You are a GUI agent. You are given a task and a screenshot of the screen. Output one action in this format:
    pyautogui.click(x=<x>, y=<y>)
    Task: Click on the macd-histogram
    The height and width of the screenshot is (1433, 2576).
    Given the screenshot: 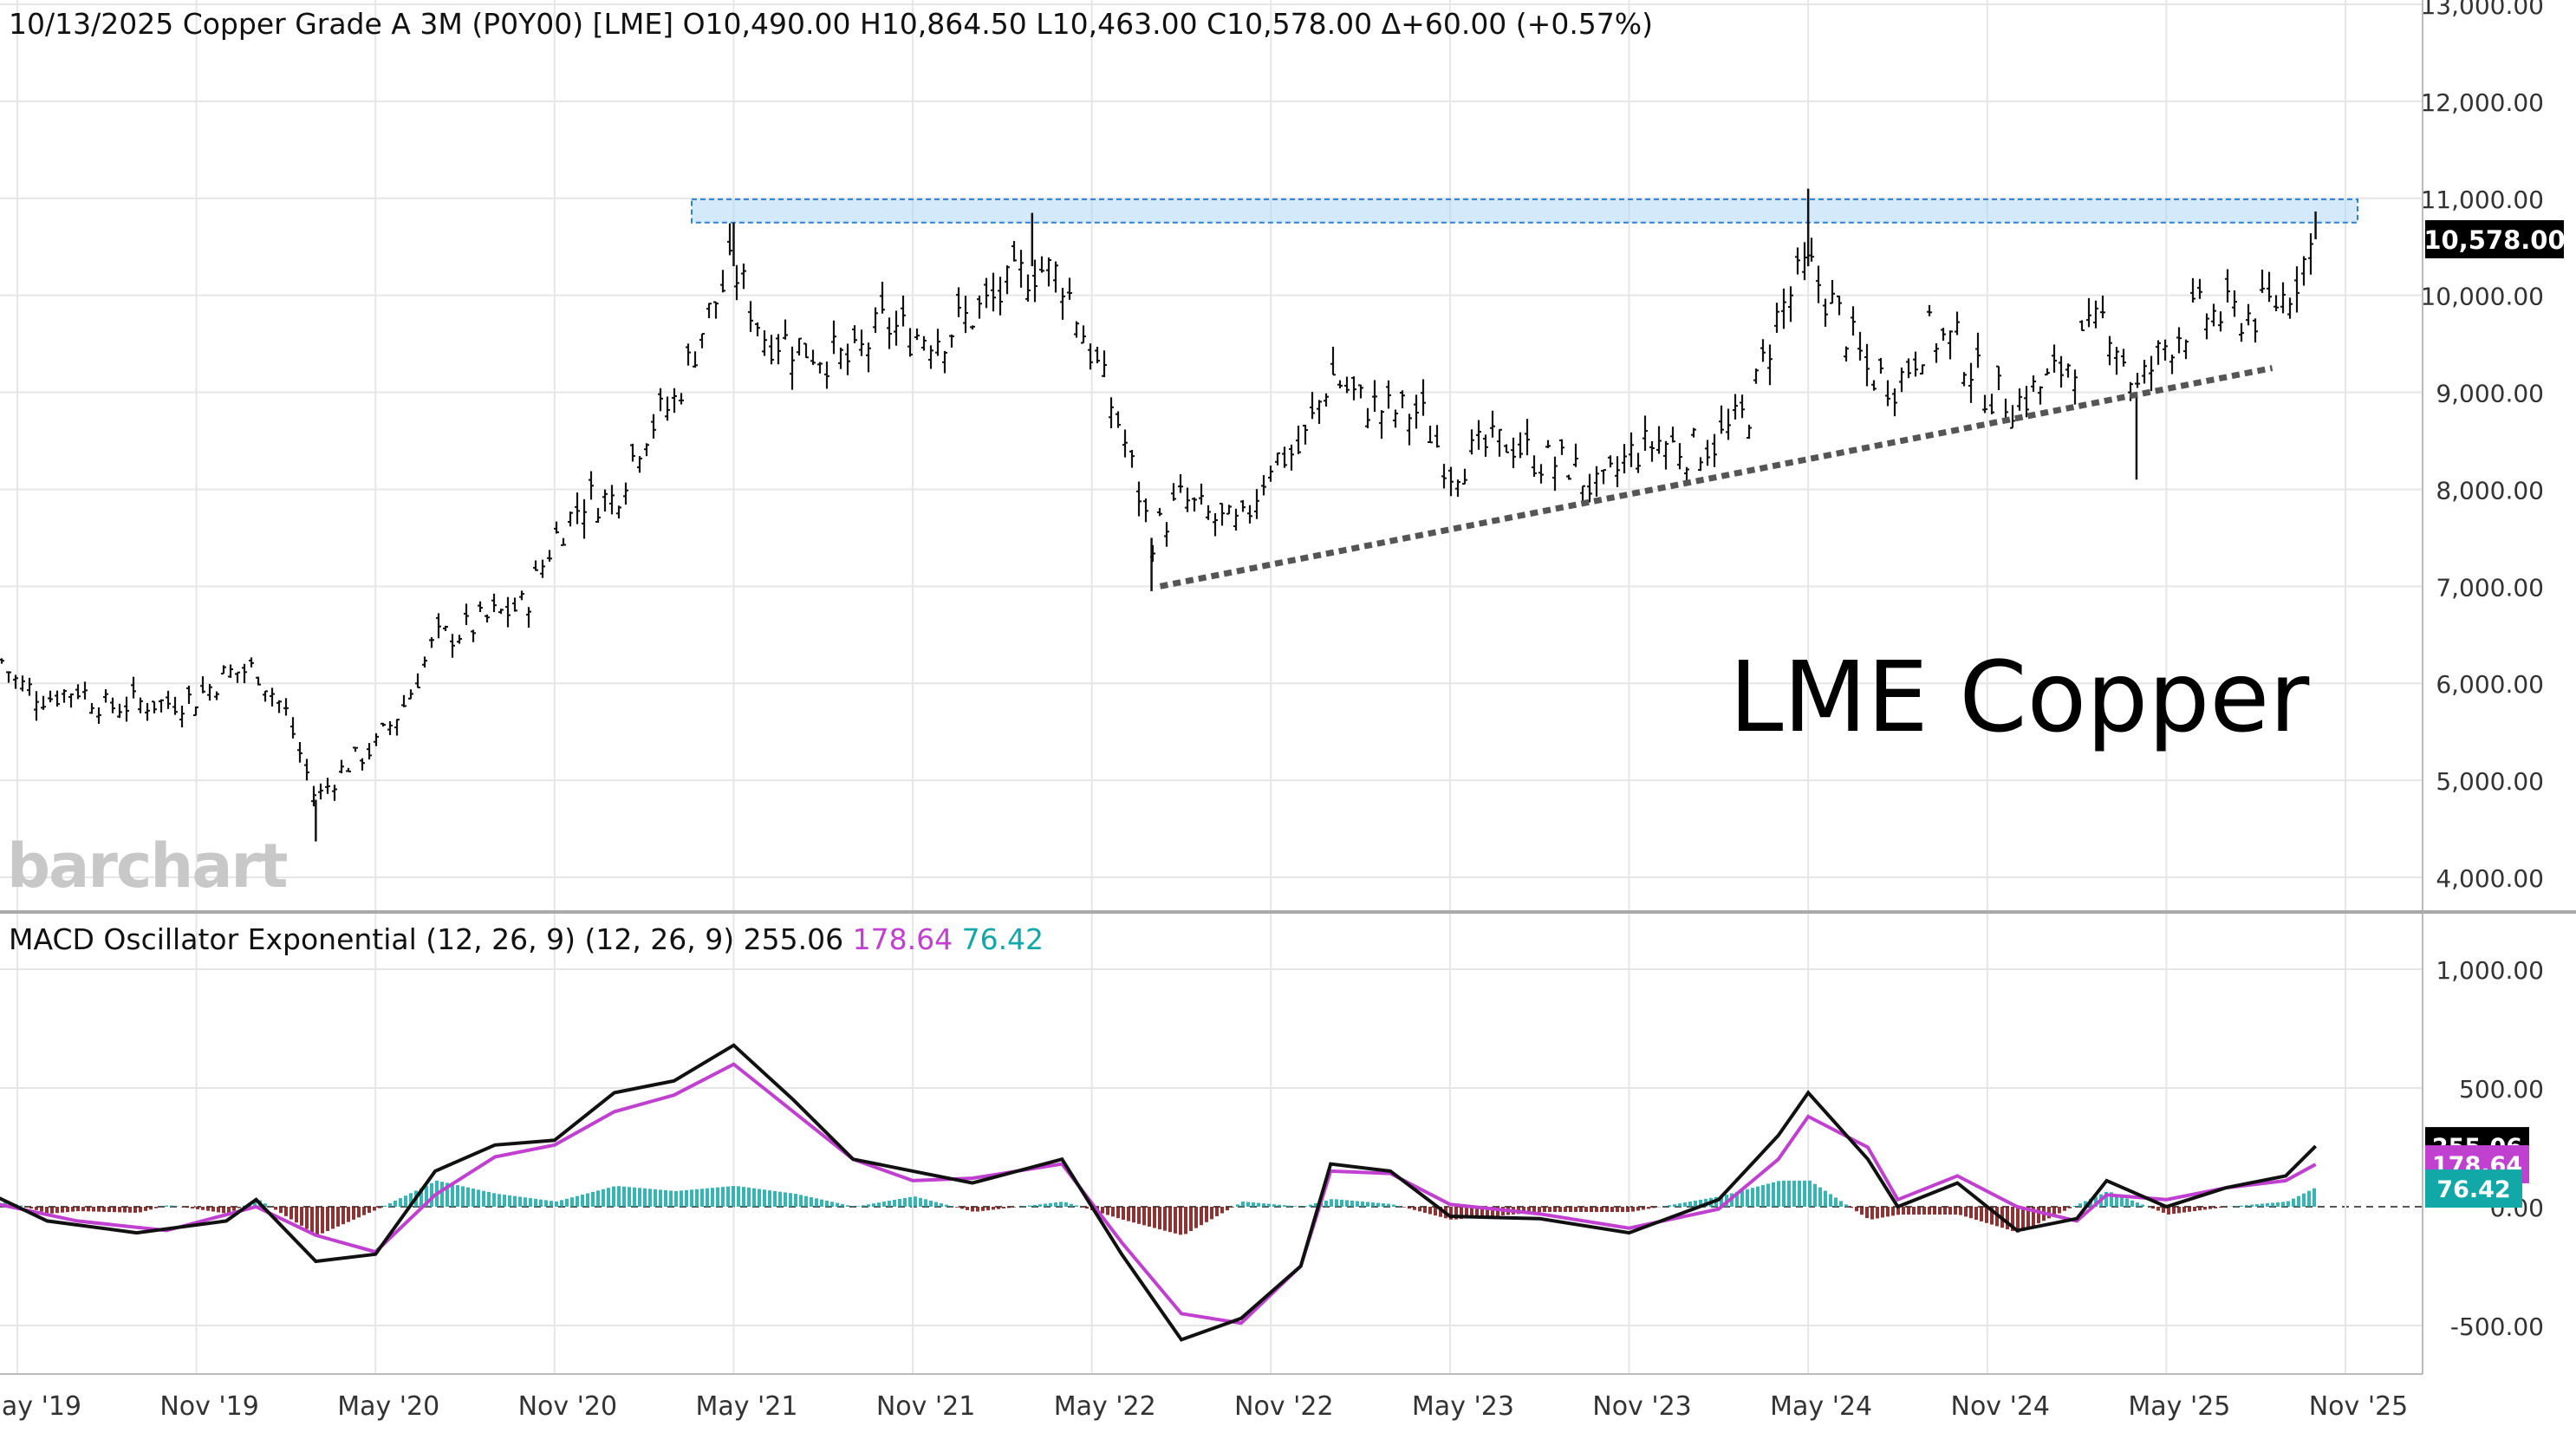 What is the action you would take?
    pyautogui.click(x=1159, y=1207)
    